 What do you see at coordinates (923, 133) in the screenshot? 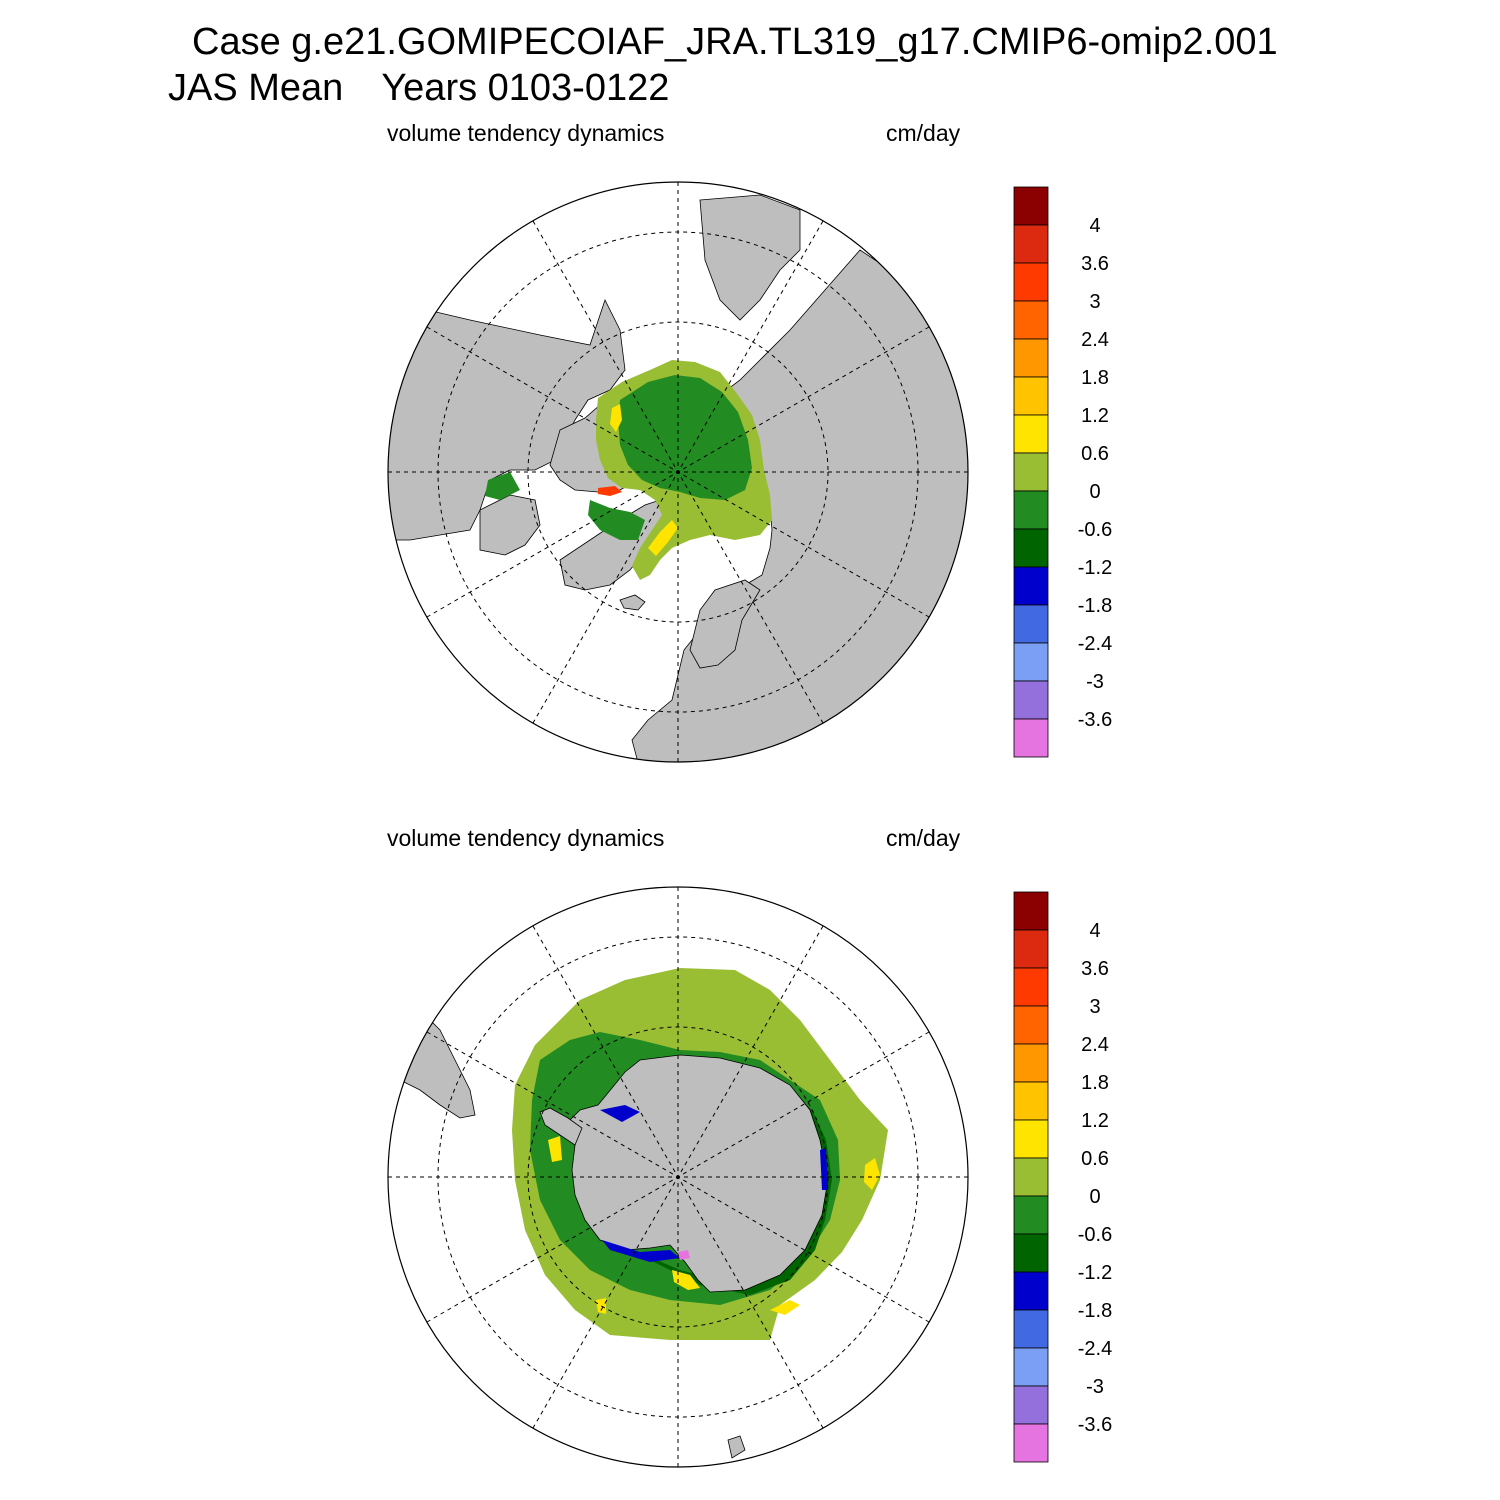
I see `north-right-title: cm/day` at bounding box center [923, 133].